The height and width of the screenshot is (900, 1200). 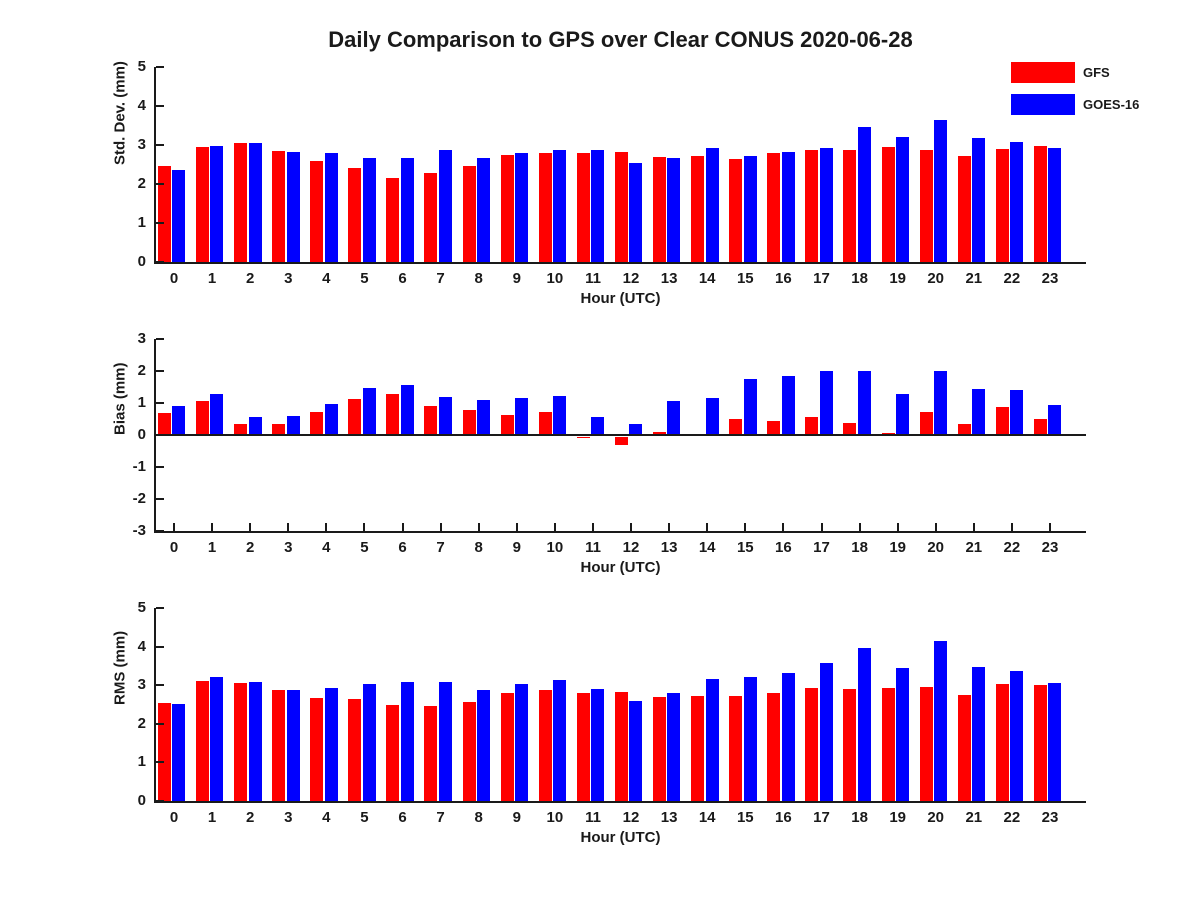 What do you see at coordinates (821, 278) in the screenshot?
I see `x-tick-label: 17` at bounding box center [821, 278].